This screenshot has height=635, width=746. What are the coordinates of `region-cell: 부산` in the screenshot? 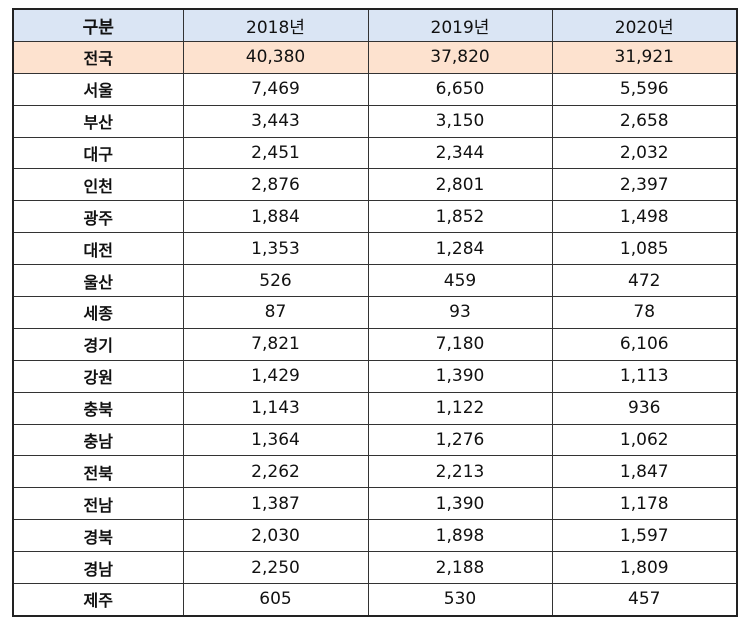 It's located at (98, 121).